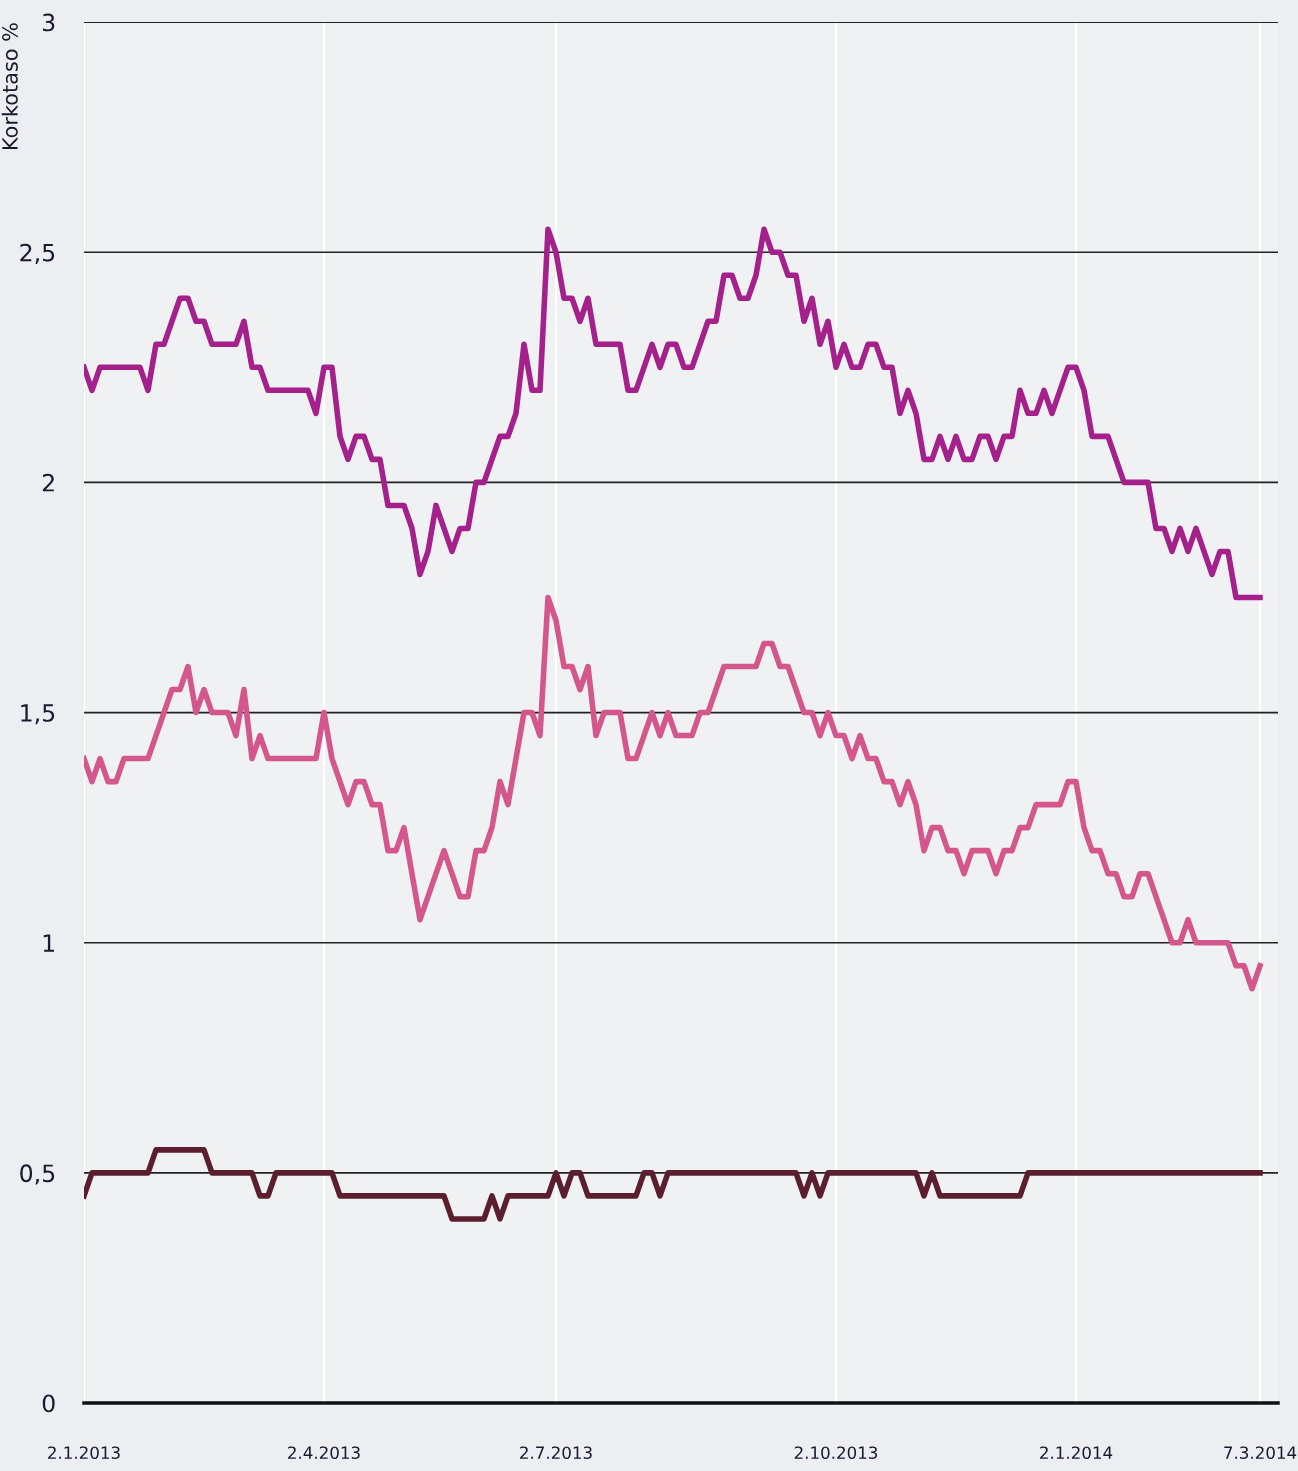 The width and height of the screenshot is (1298, 1471). Describe the element at coordinates (37, 1174) in the screenshot. I see `y-tick-label: 0,5` at that location.